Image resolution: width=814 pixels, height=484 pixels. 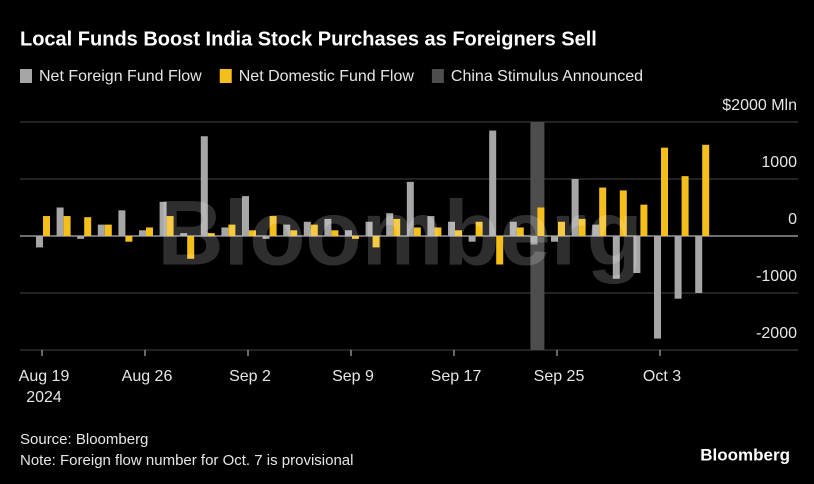 I want to click on legend-label: China Stimulus Announced, so click(x=547, y=76).